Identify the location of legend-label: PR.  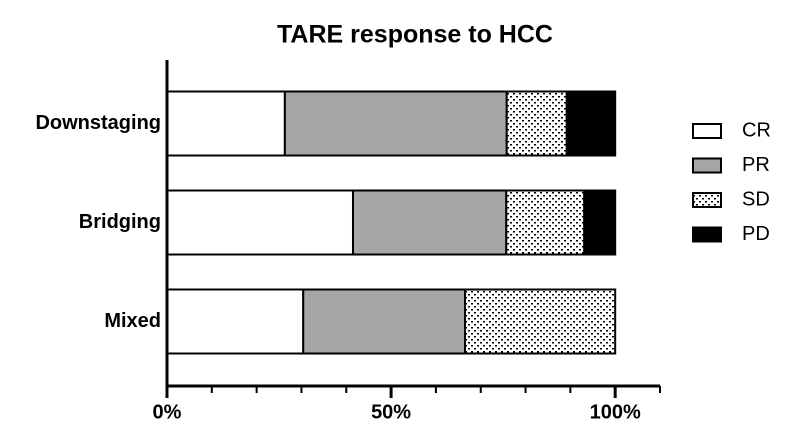
(756, 165).